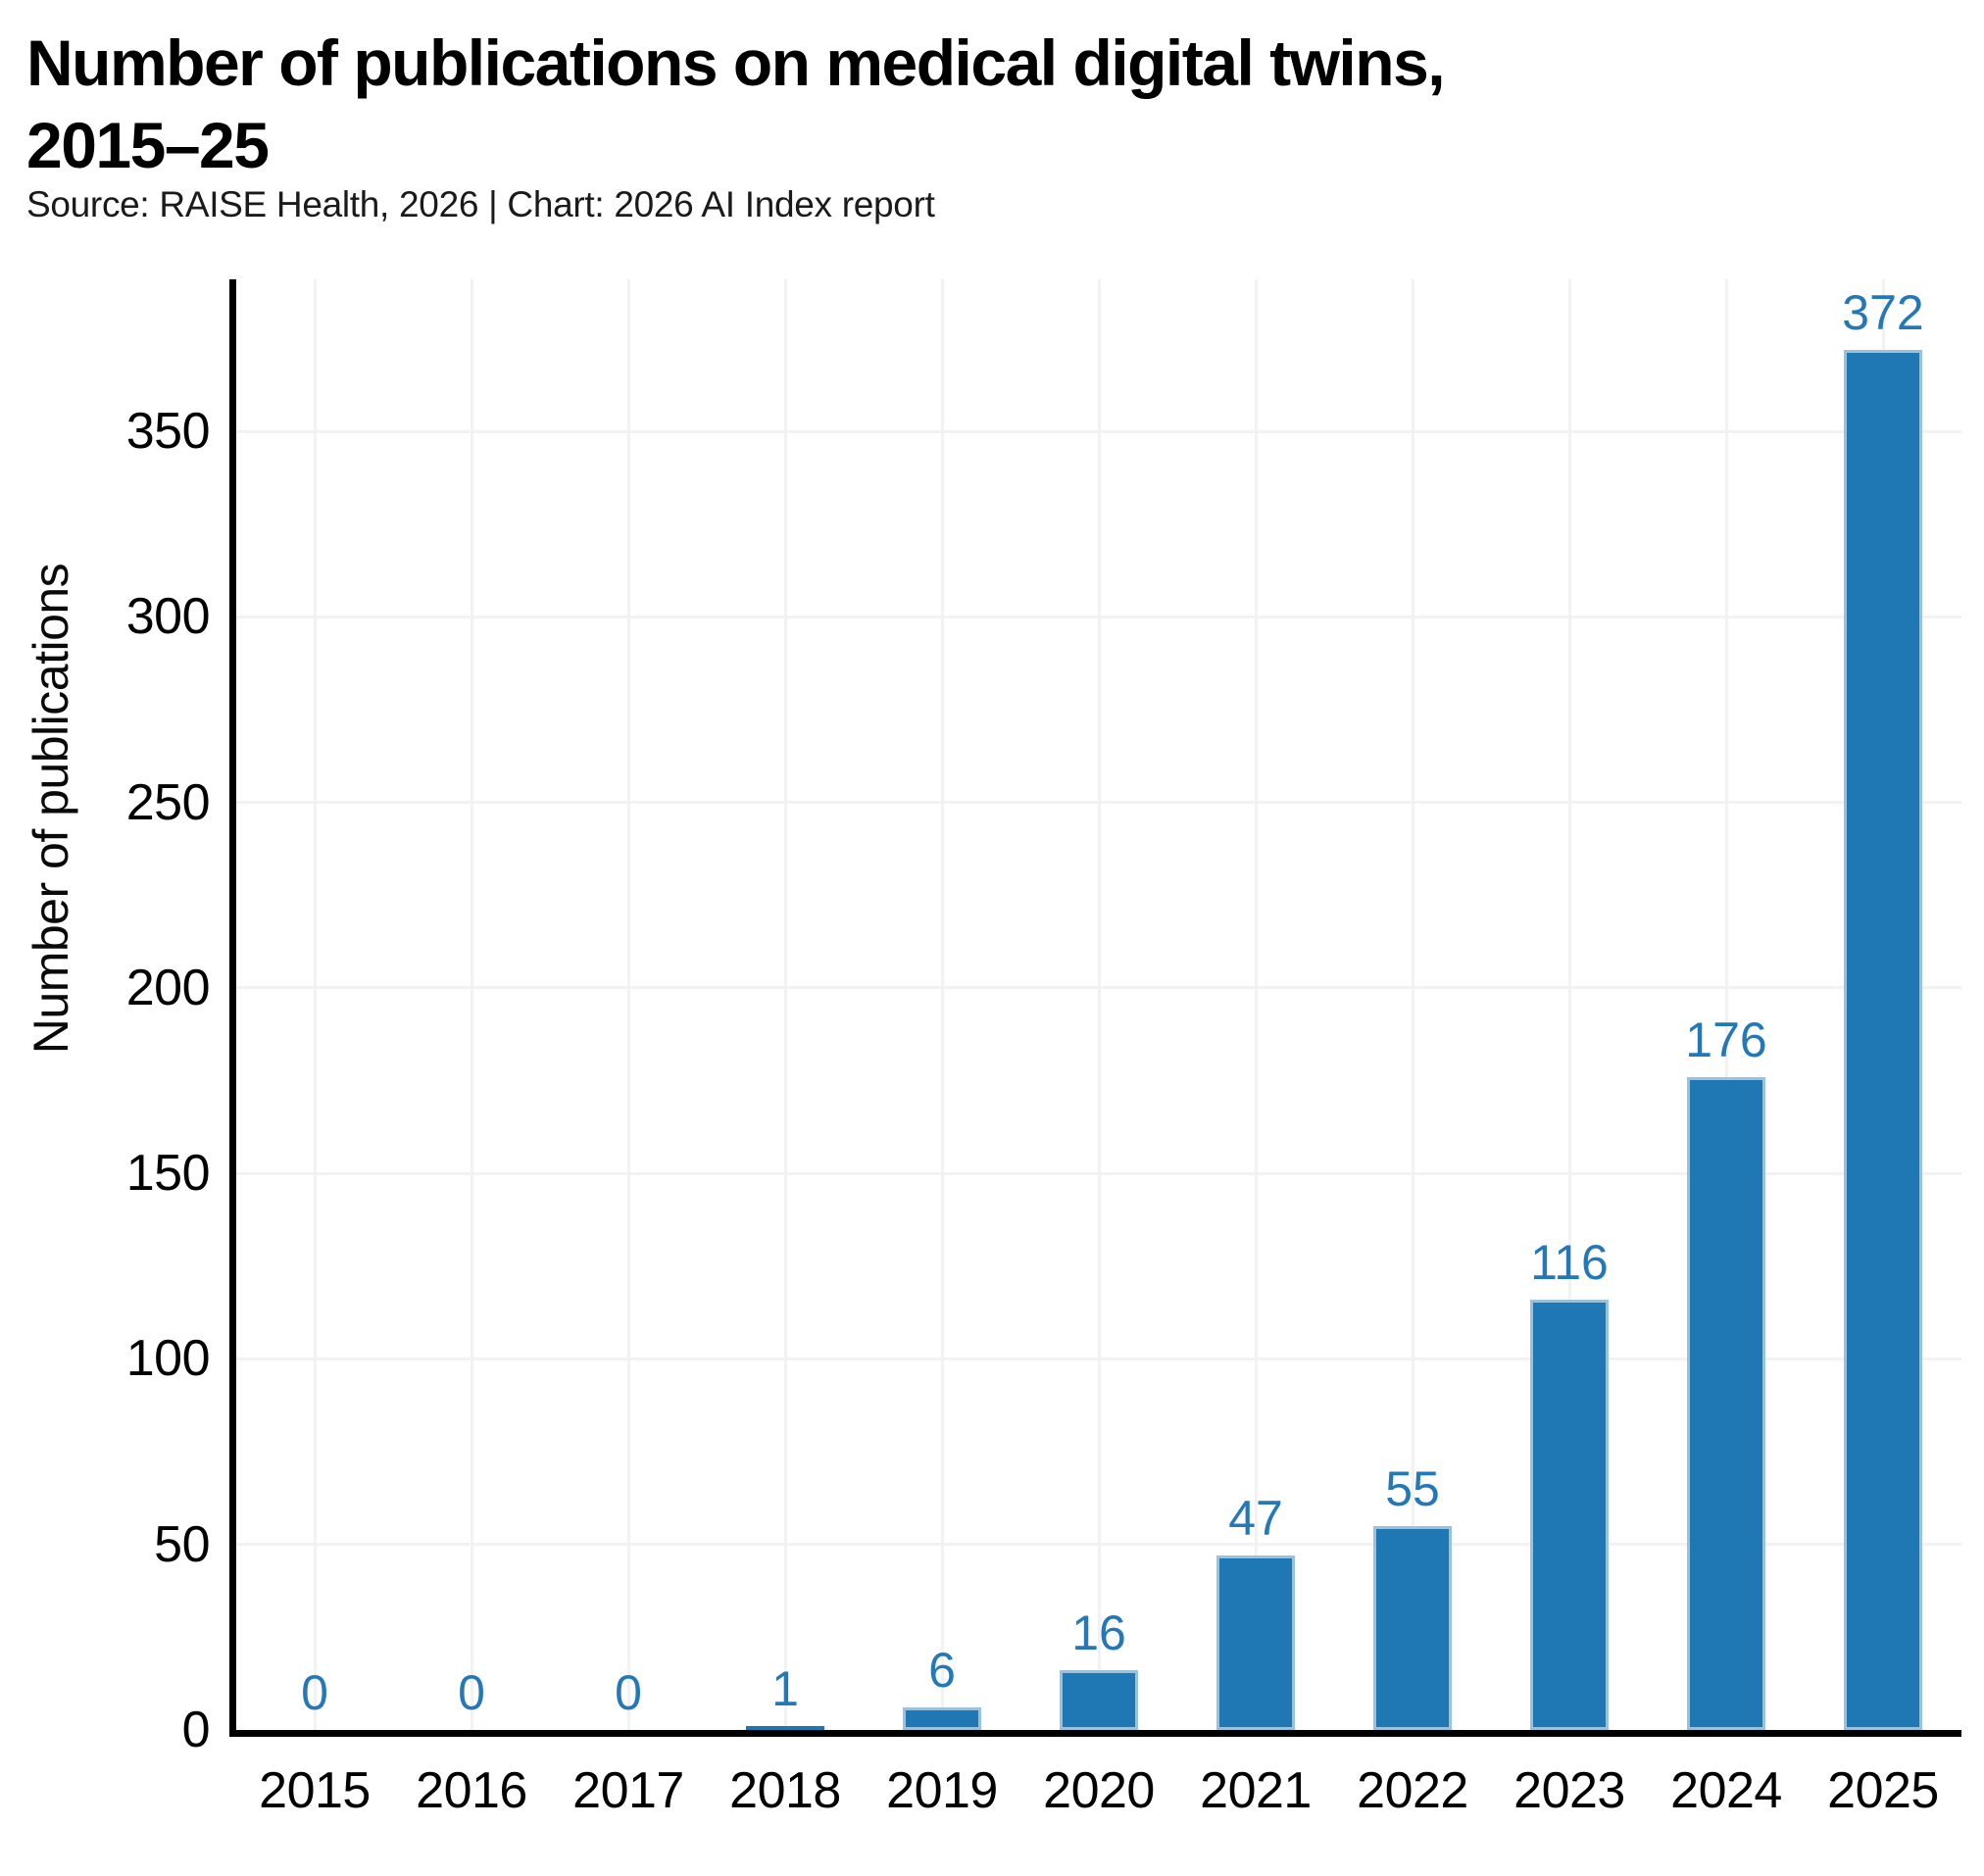 The width and height of the screenshot is (1984, 1876). What do you see at coordinates (168, 988) in the screenshot?
I see `y-tick-label-200: 200` at bounding box center [168, 988].